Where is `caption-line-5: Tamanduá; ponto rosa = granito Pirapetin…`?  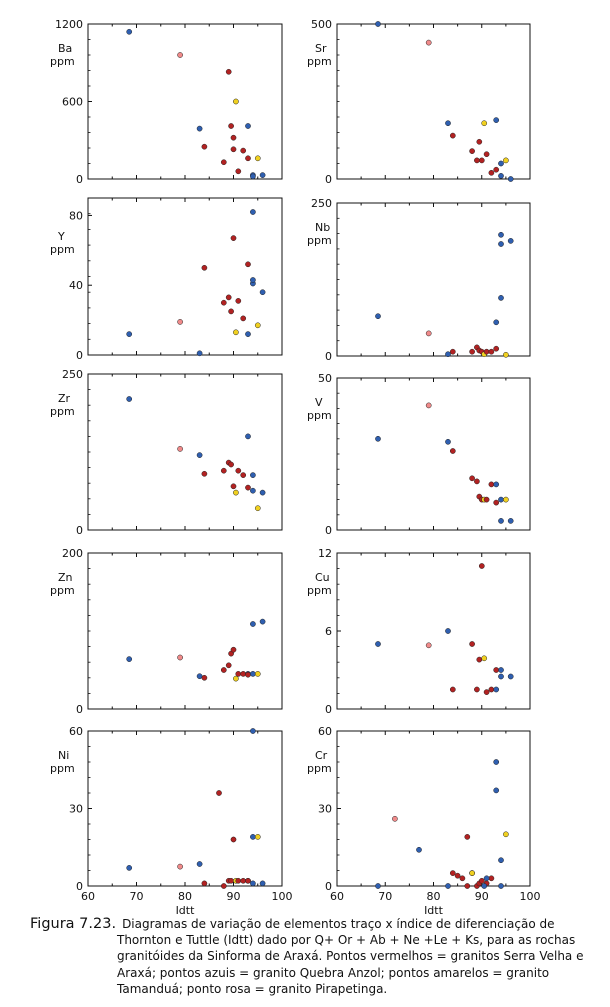
caption-line-5: Tamanduá; ponto rosa = granito Pirapetin… is located at coordinates (252, 988).